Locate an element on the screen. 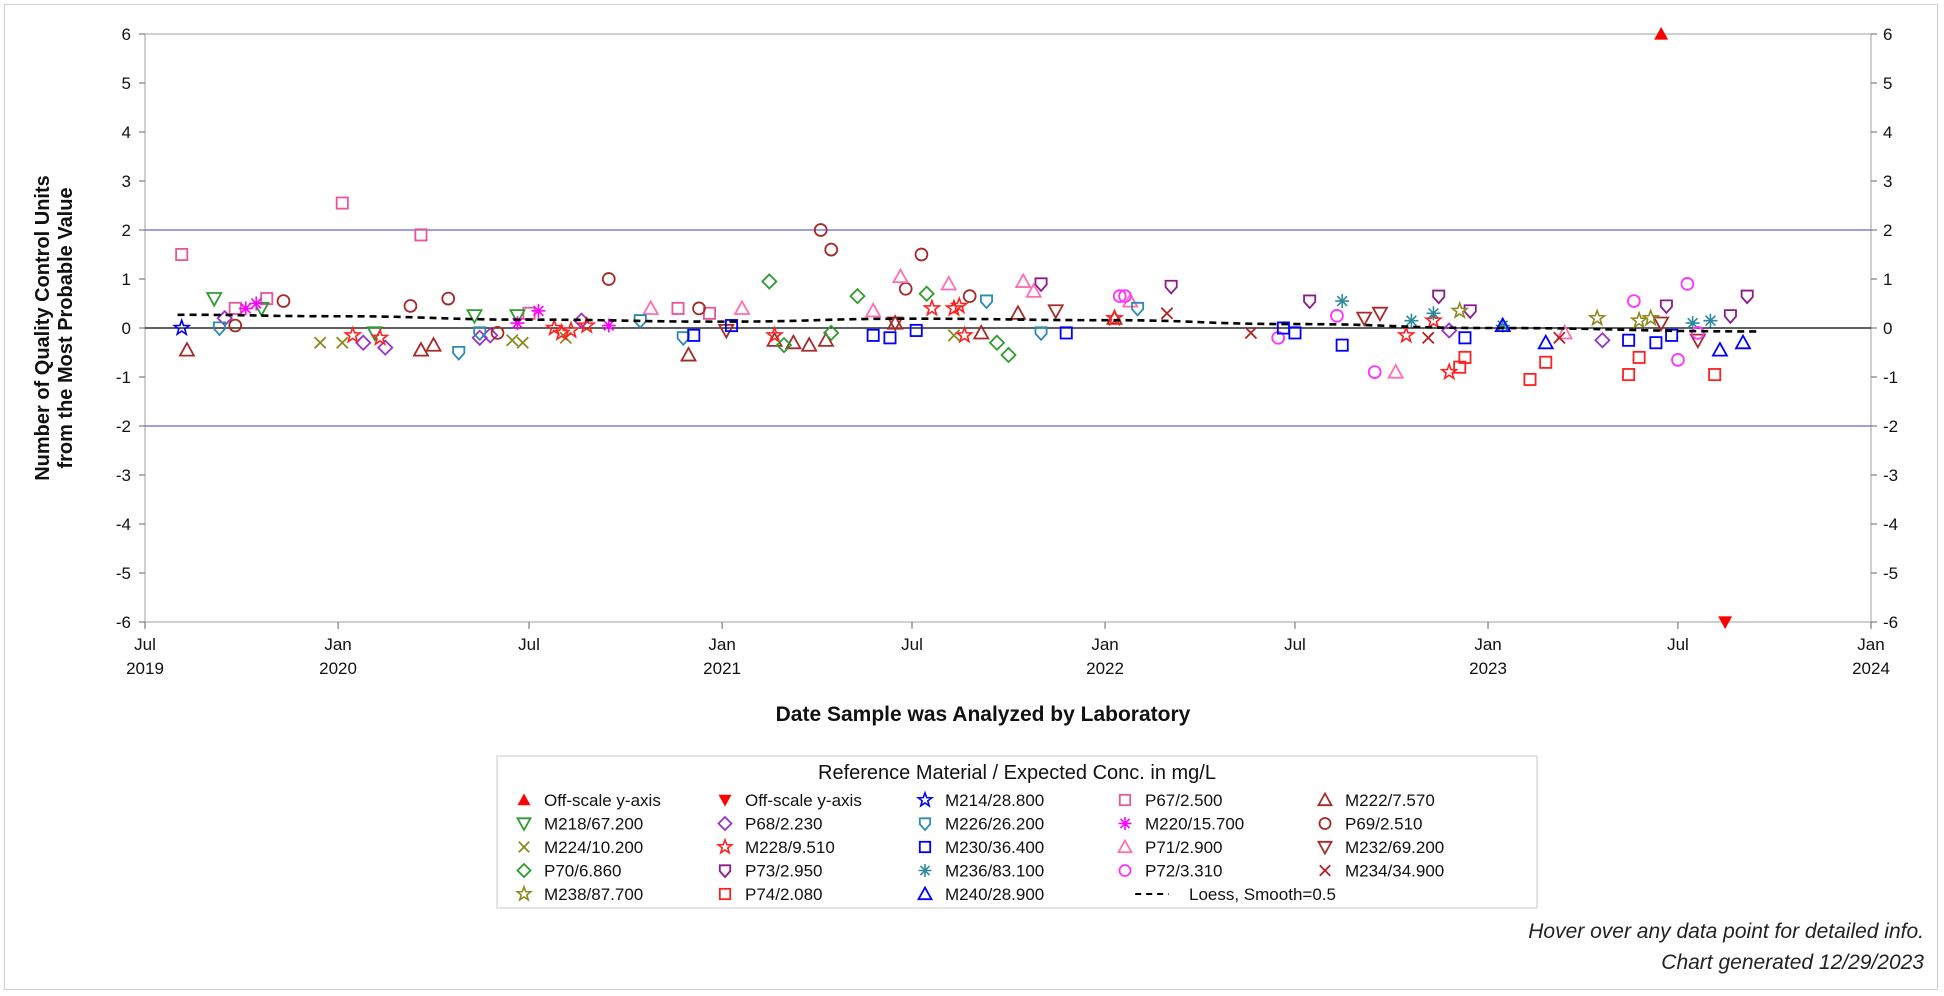 The image size is (1944, 996). y-tick-label-left: -3 is located at coordinates (123, 475).